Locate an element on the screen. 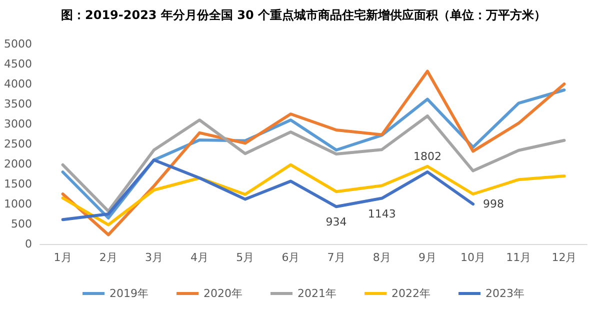 Image resolution: width=607 pixels, height=334 pixels. y-tick-label: 4000 is located at coordinates (18, 84).